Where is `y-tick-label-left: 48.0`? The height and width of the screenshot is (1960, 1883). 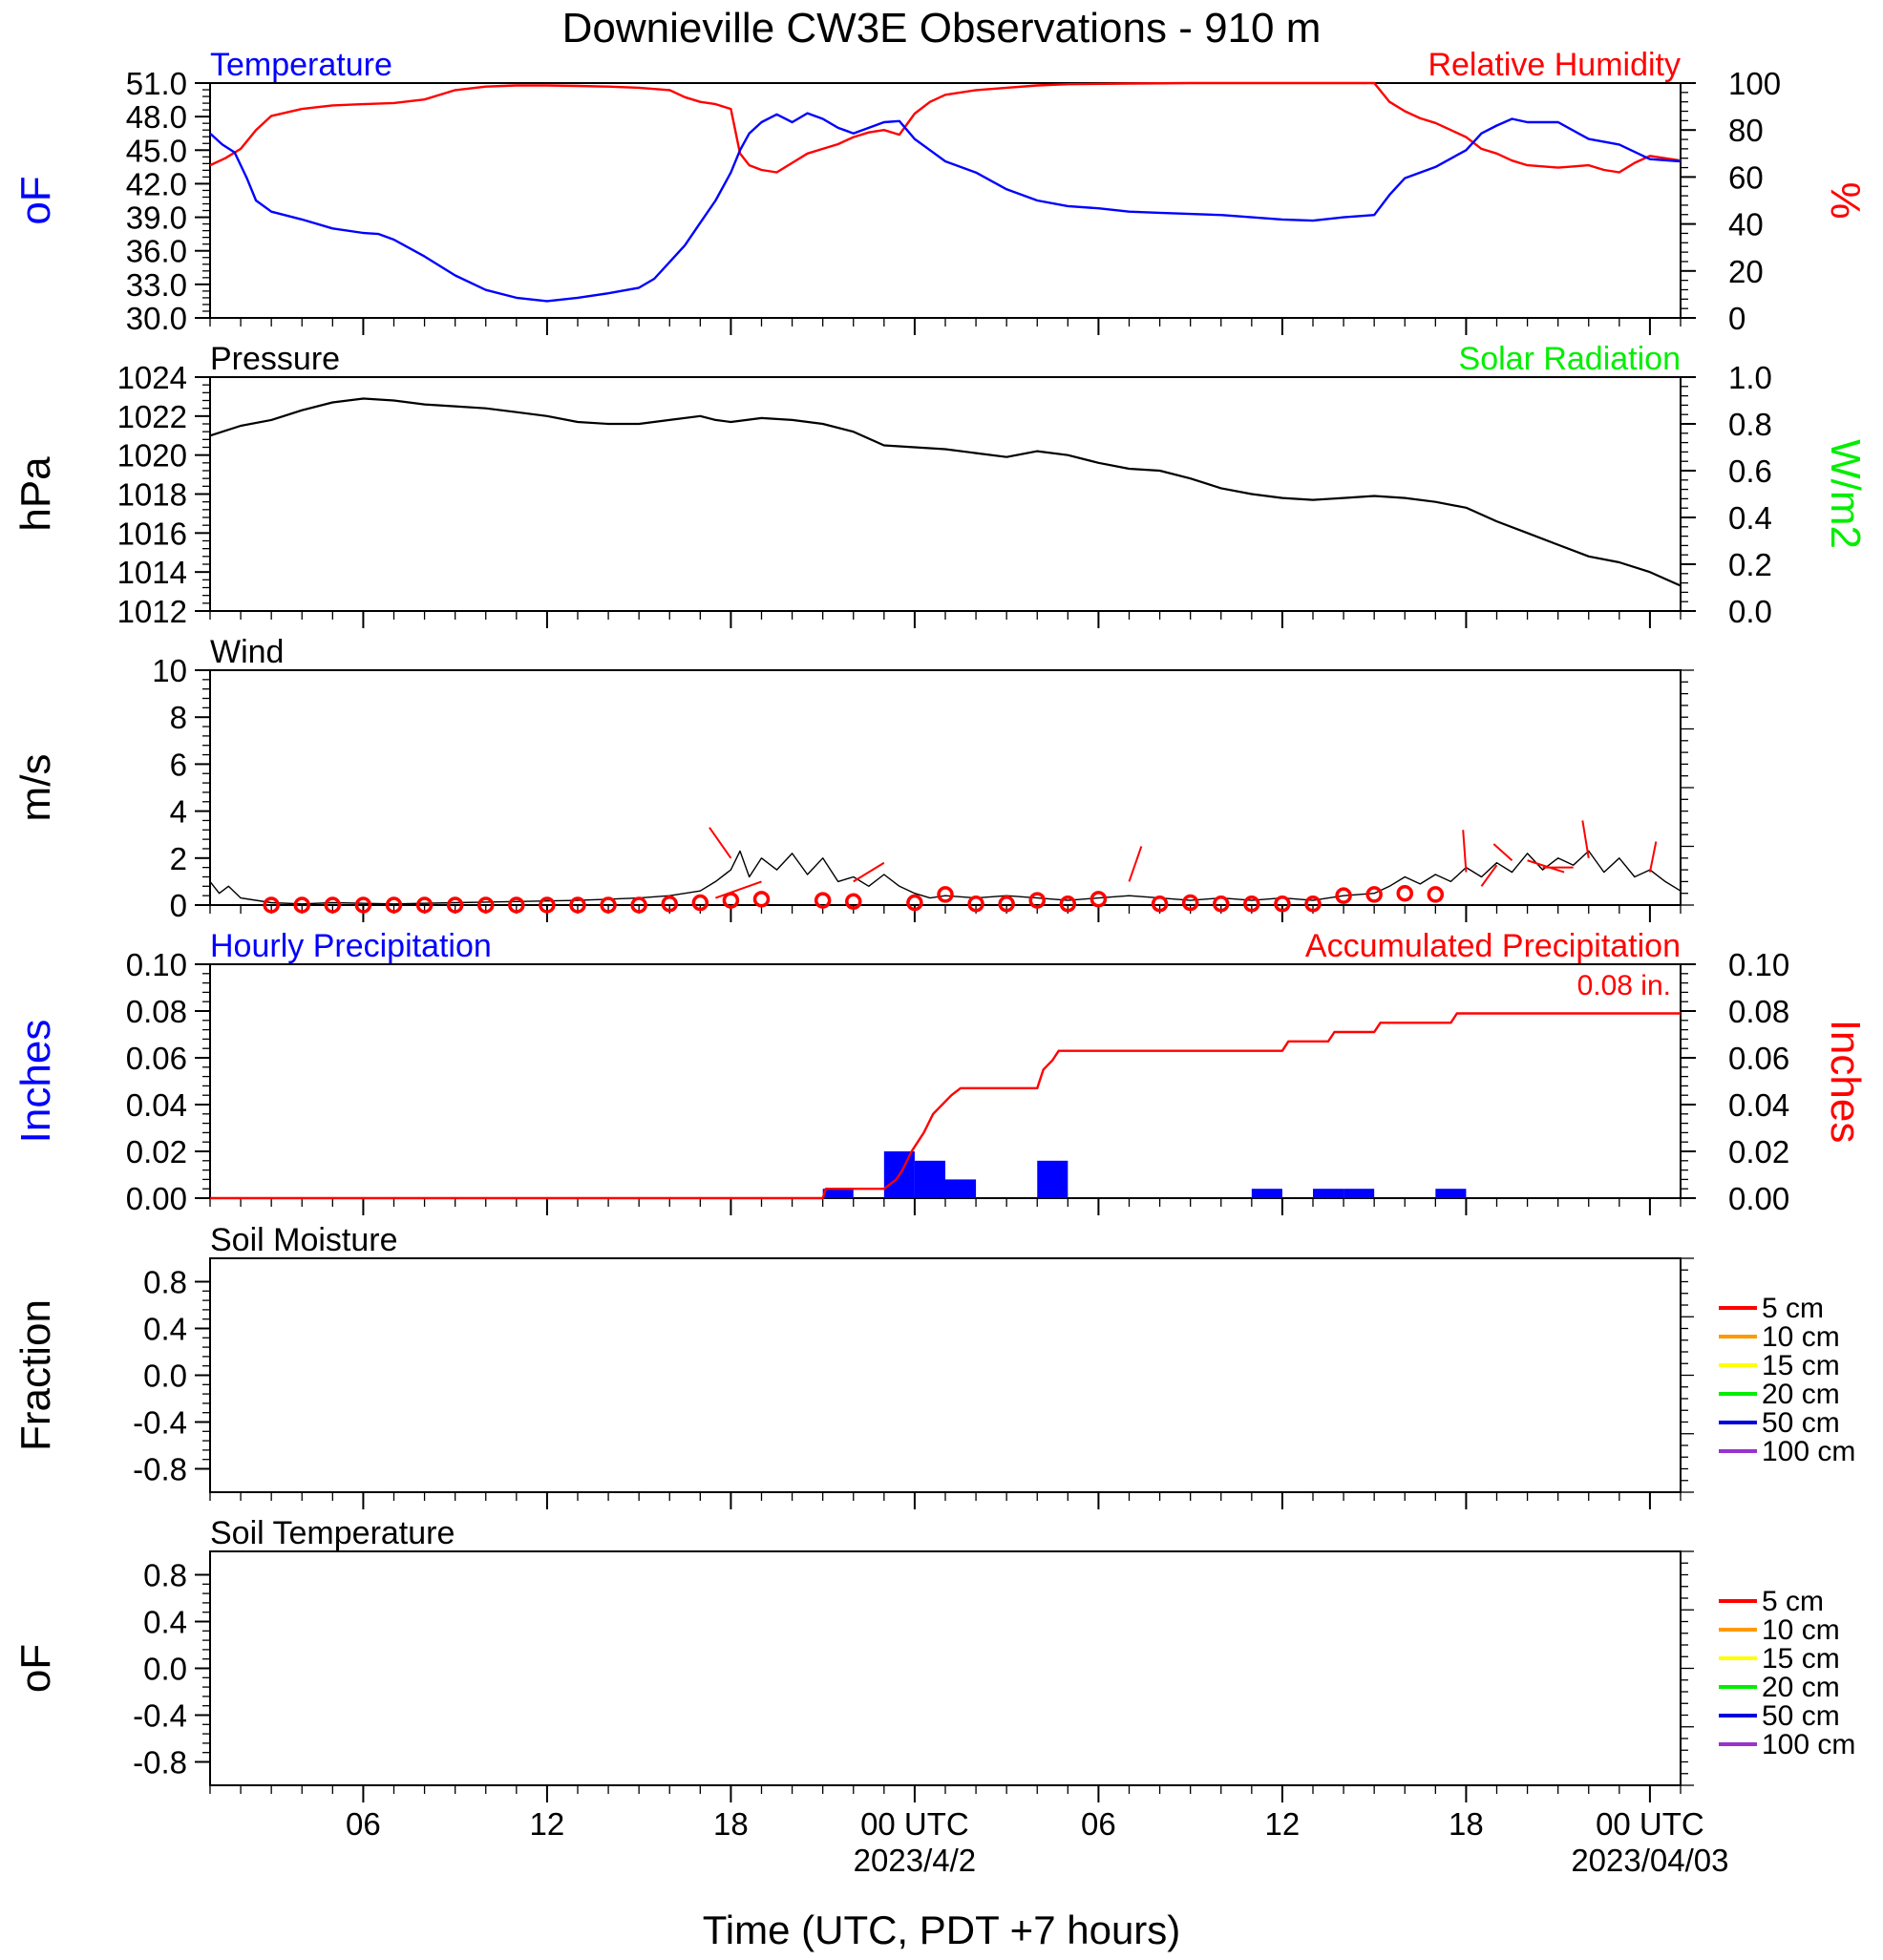 y-tick-label-left: 48.0 is located at coordinates (156, 117).